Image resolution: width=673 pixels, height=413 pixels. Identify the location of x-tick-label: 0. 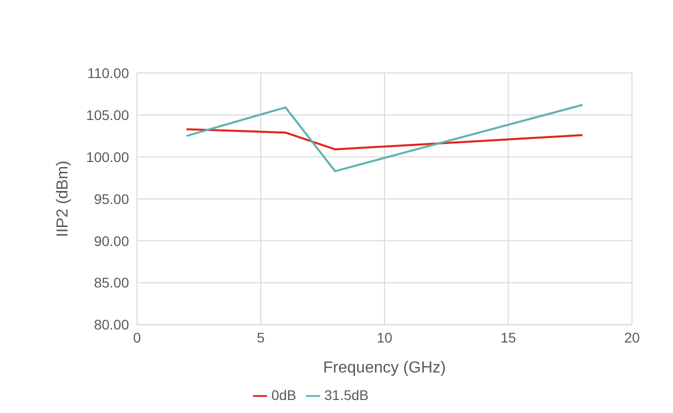
(137, 338).